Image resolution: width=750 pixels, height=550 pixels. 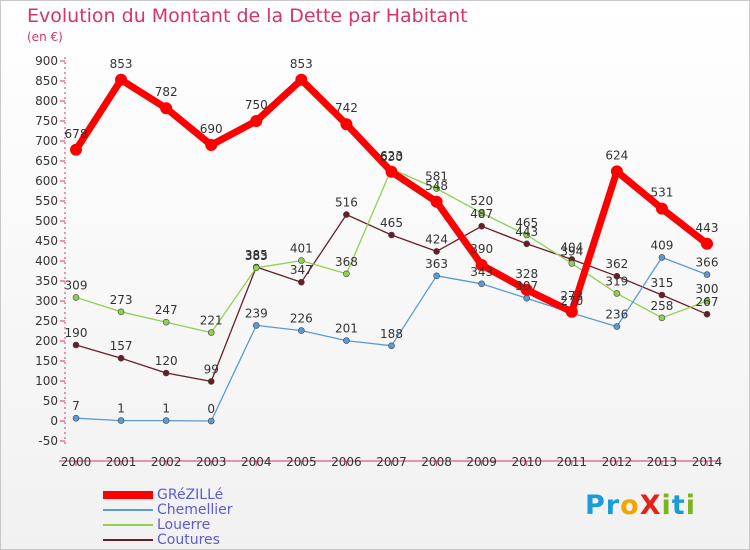 I want to click on x-tick-label: 2011, so click(x=572, y=462).